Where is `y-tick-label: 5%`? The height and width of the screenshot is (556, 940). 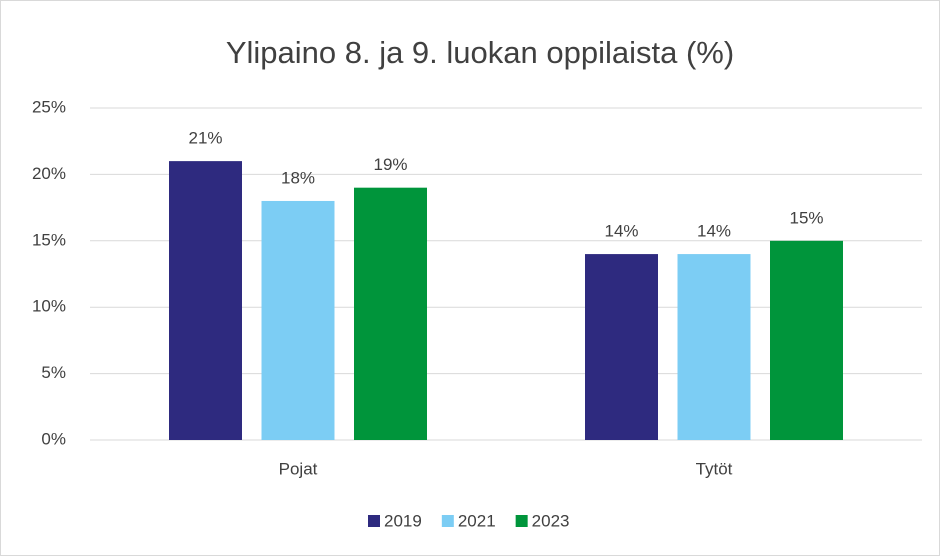
y-tick-label: 5% is located at coordinates (53, 372).